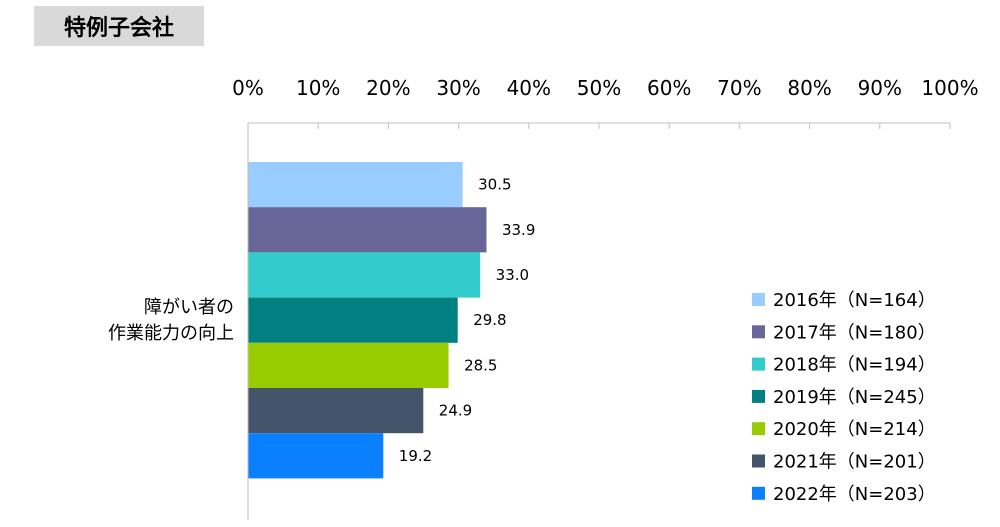 The height and width of the screenshot is (527, 1000). Describe the element at coordinates (854, 494) in the screenshot. I see `legend-label: 2022年（N=203）` at that location.